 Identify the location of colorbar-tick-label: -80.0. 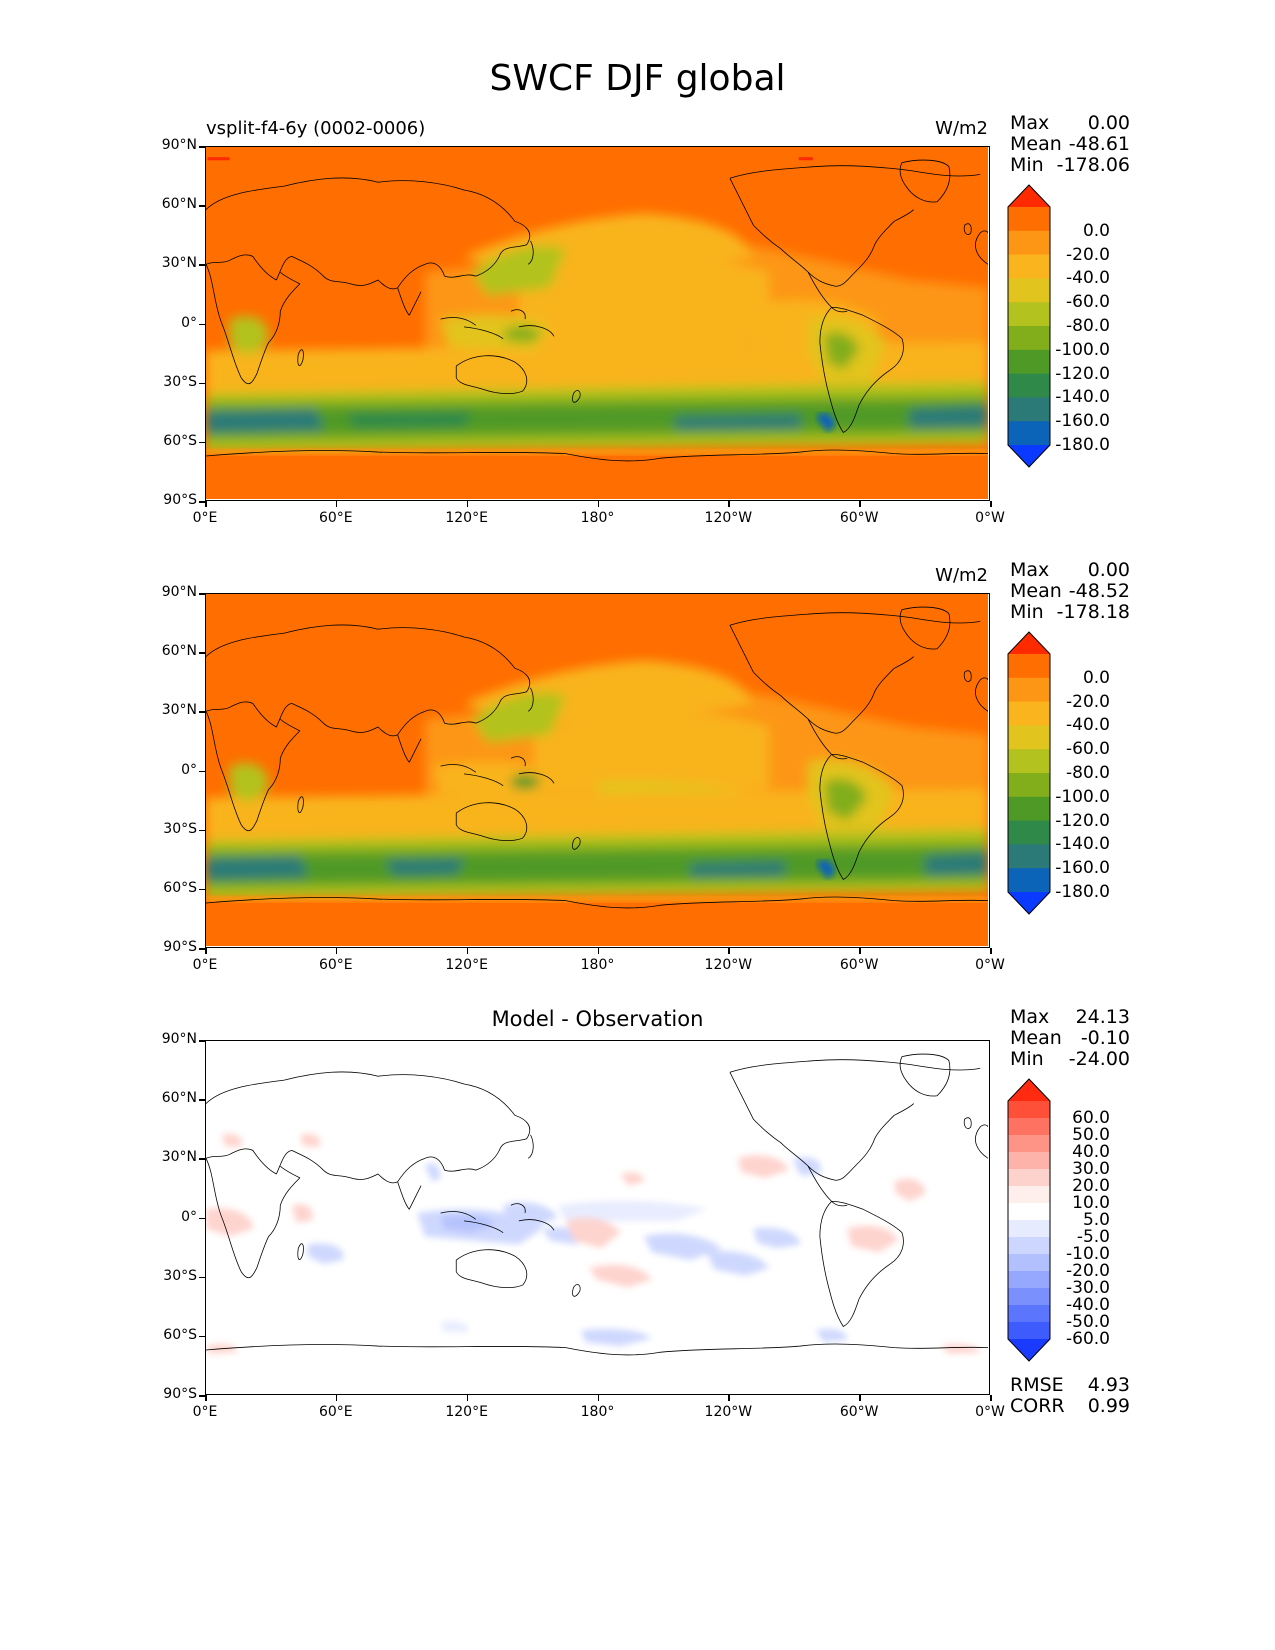
(1088, 326).